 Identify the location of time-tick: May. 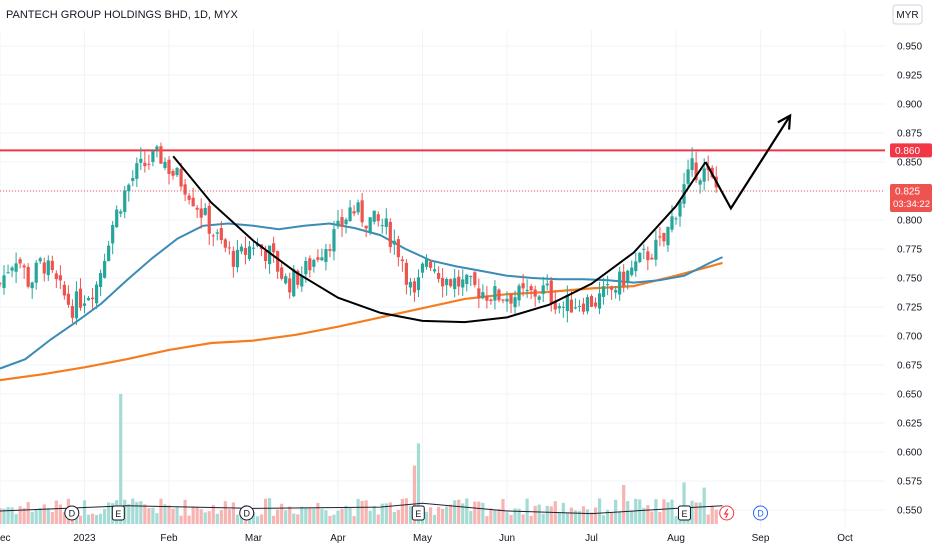
(422, 538).